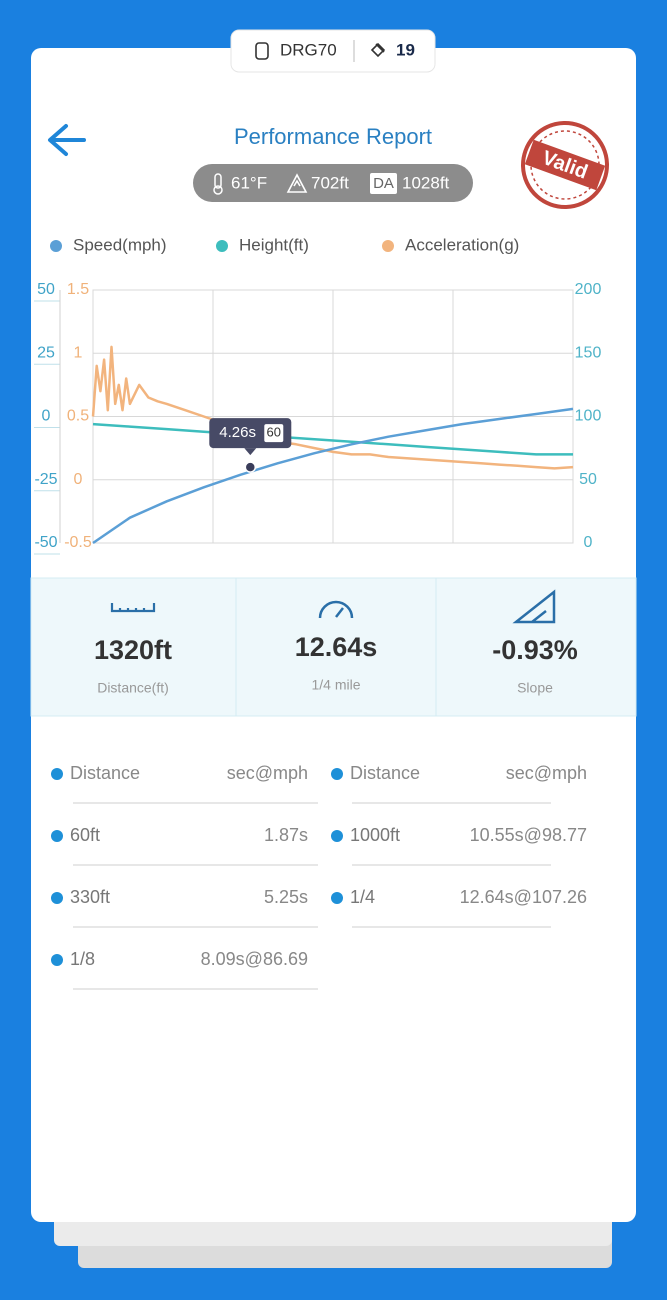 This screenshot has height=1300, width=667. What do you see at coordinates (78, 416) in the screenshot?
I see `y-tick-label: 0.5` at bounding box center [78, 416].